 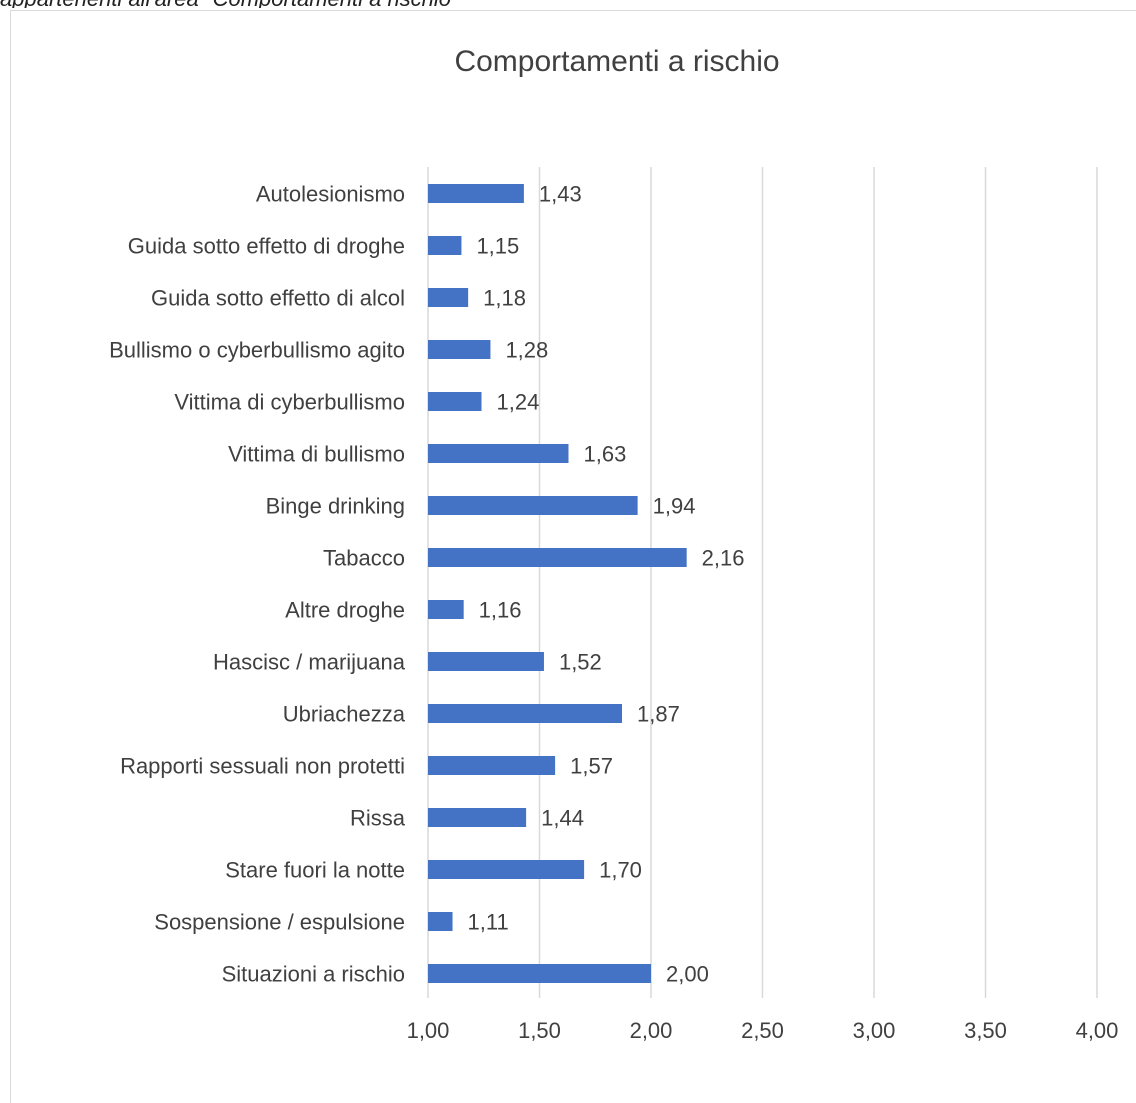 I want to click on data-label: 1,44, so click(x=562, y=818).